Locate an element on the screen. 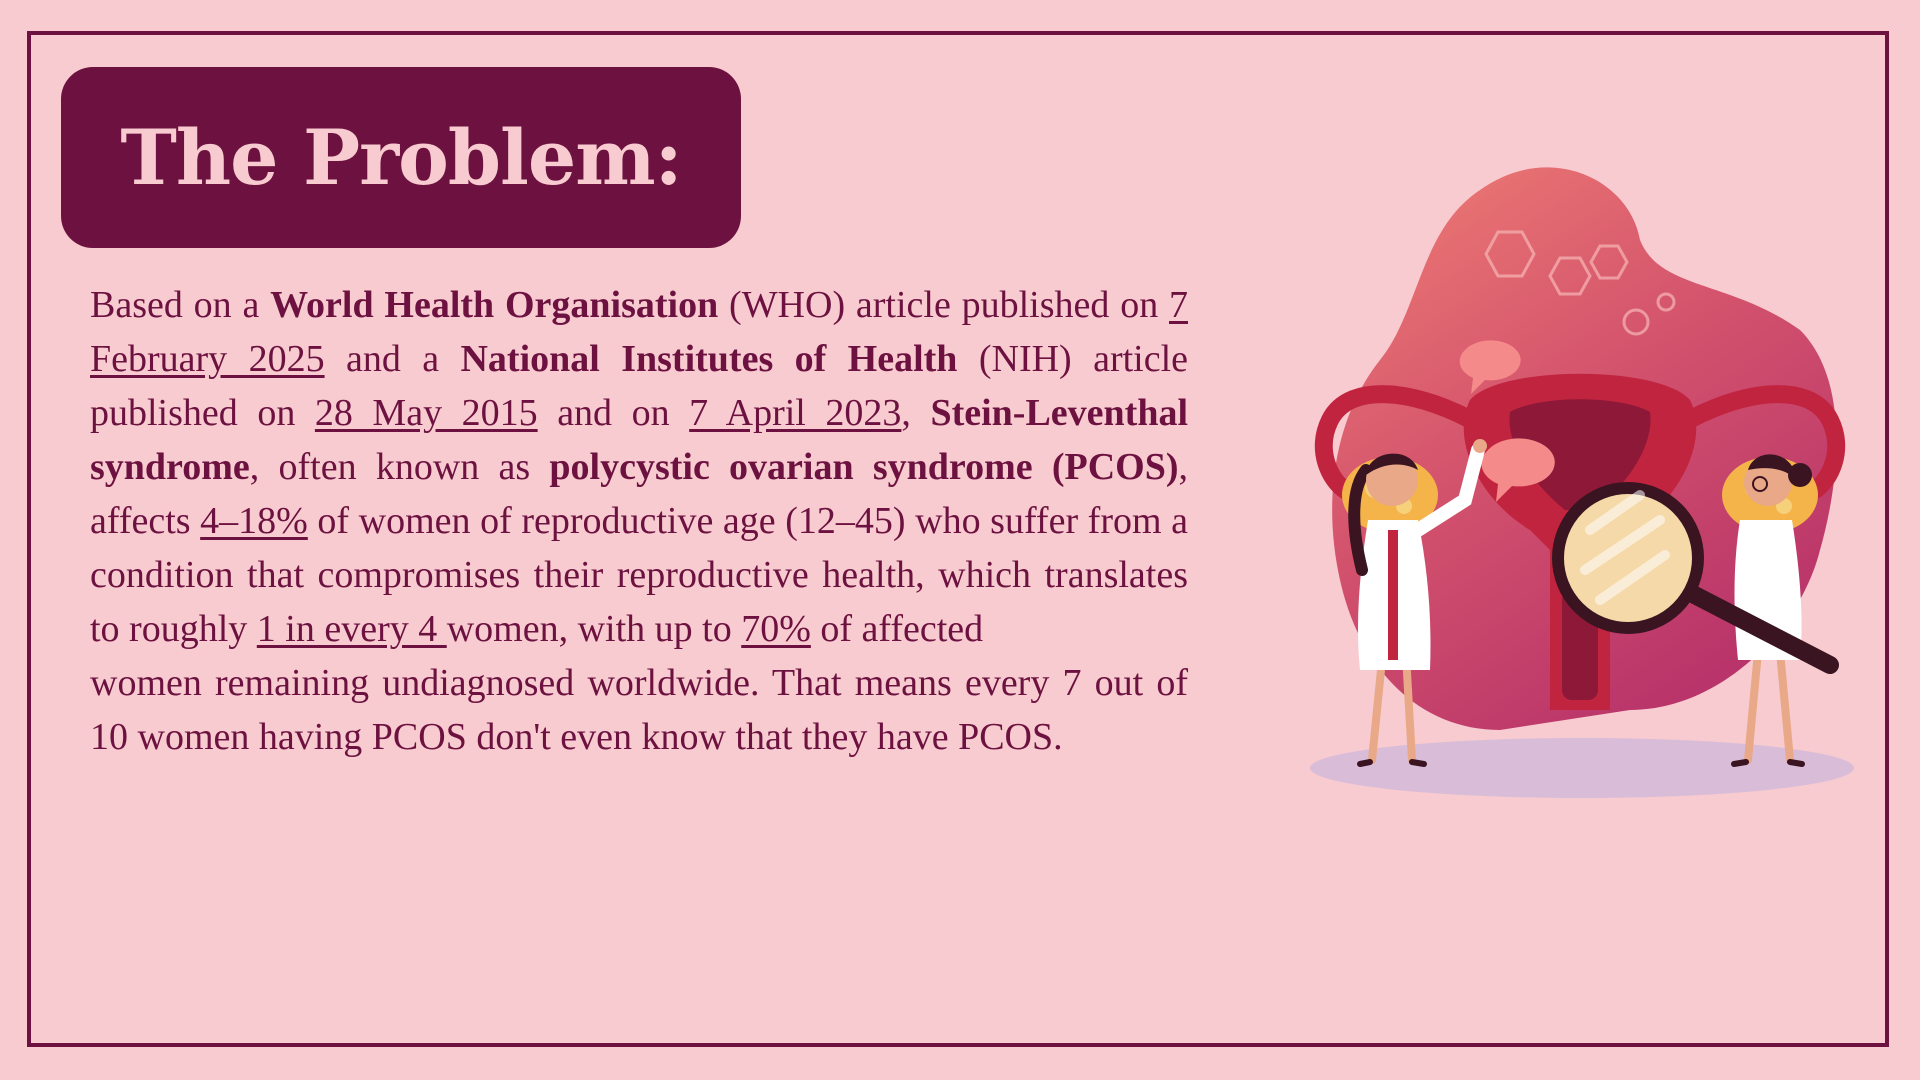 This screenshot has height=1080, width=1920. left-tube is located at coordinates (1401, 442).